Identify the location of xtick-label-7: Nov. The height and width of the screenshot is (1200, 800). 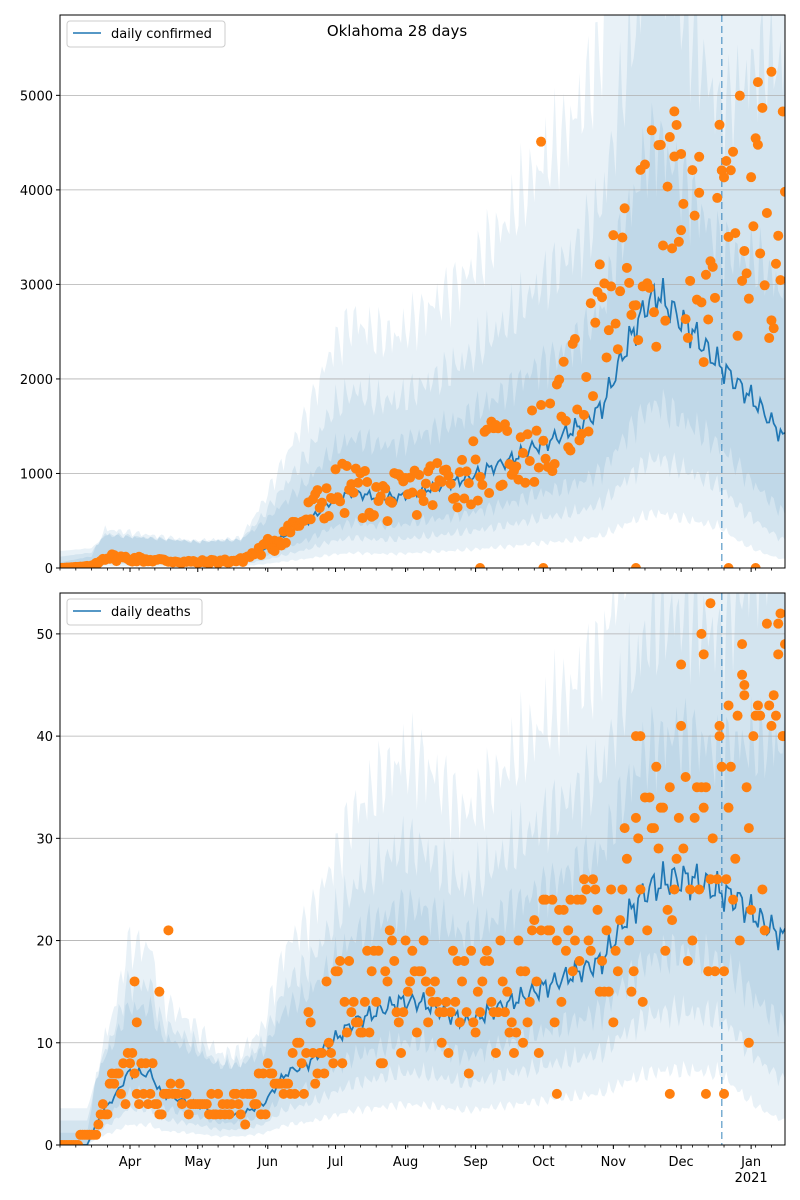
(614, 1162).